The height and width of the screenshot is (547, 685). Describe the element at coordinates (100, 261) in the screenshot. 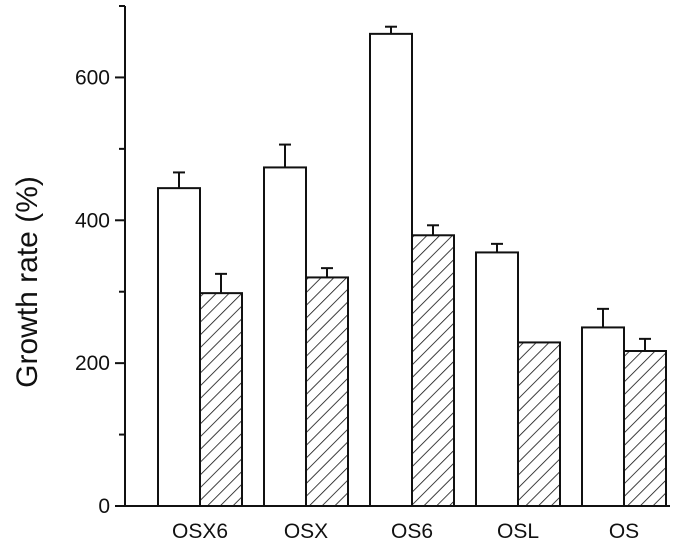

I see `y-axis-ticks: 0 200 400 600` at that location.